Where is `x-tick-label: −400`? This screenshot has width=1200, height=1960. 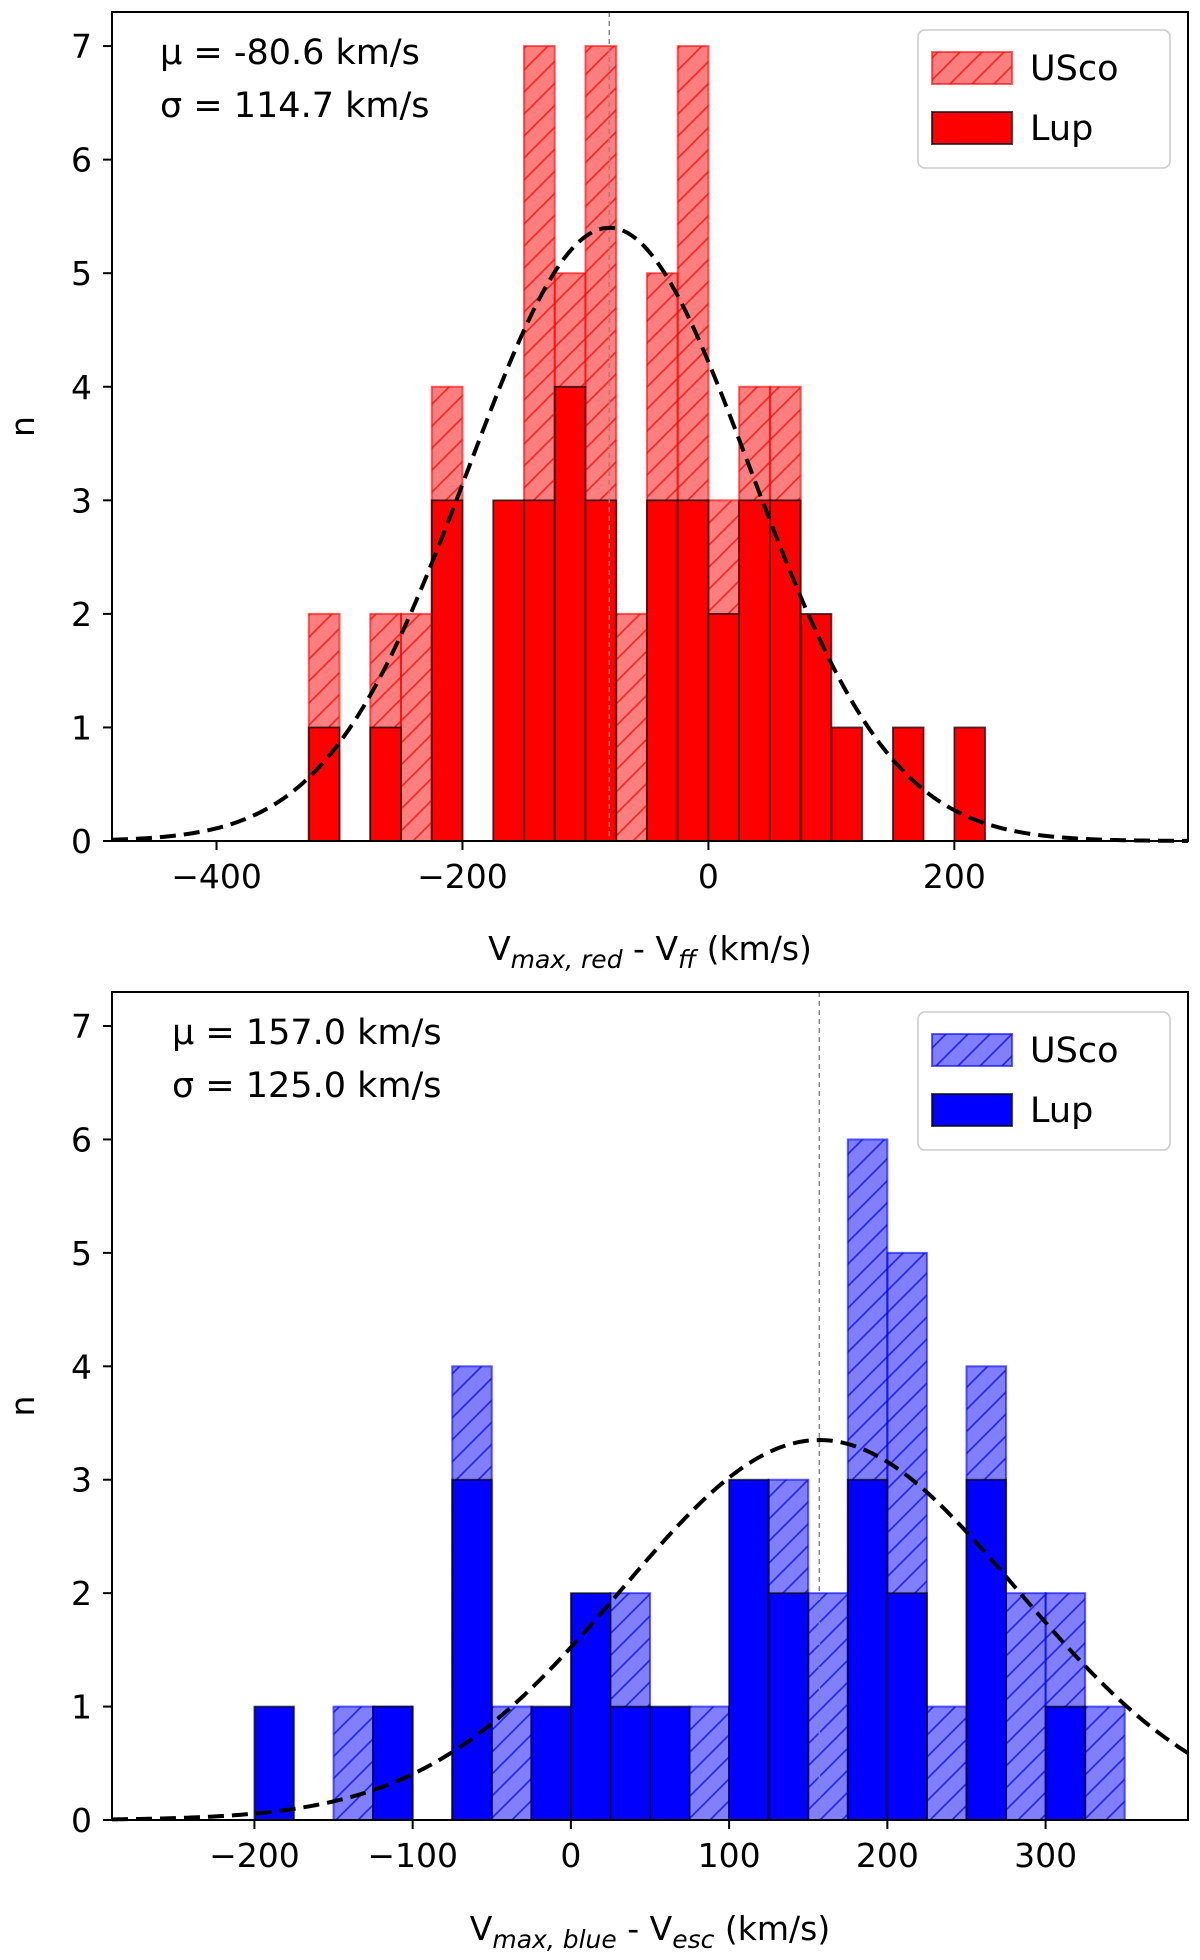 x-tick-label: −400 is located at coordinates (216, 876).